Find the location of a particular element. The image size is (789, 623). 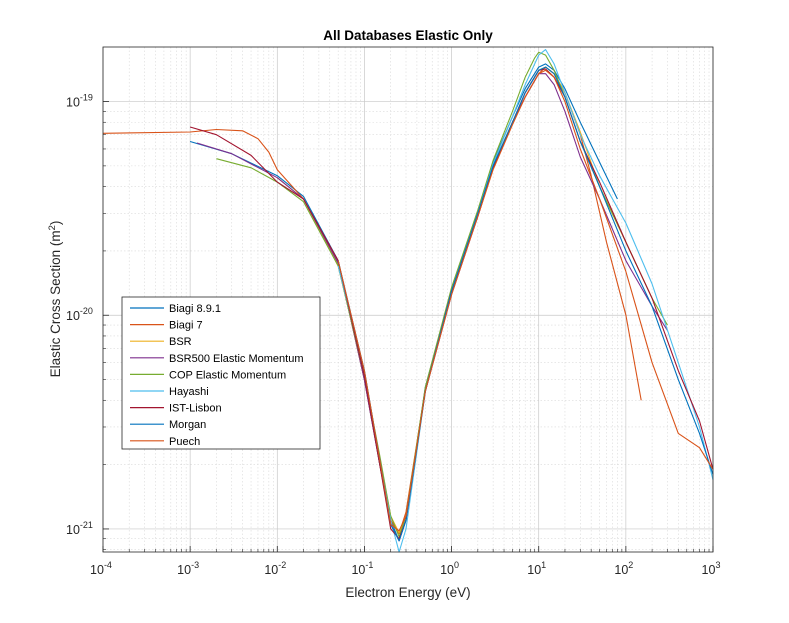

x-tick-label-exponent: -2 is located at coordinates (282, 565).